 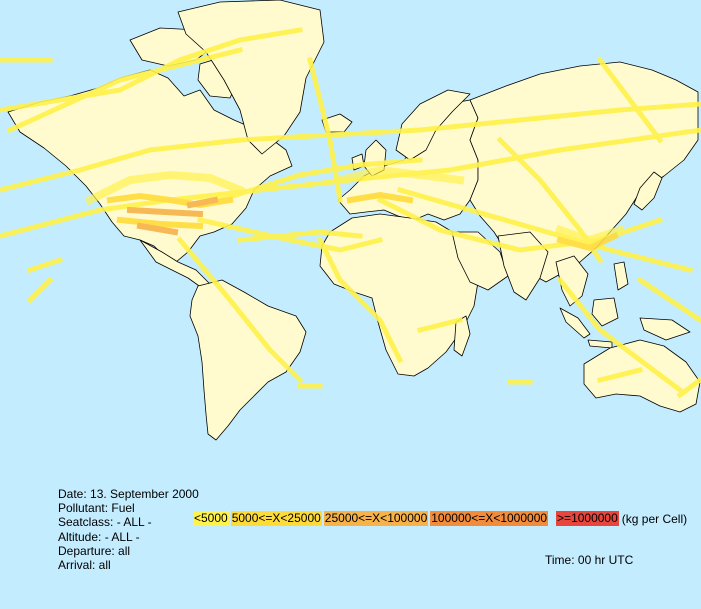 I want to click on pollutant-label: Pollutant: Fuel, so click(x=96, y=508).